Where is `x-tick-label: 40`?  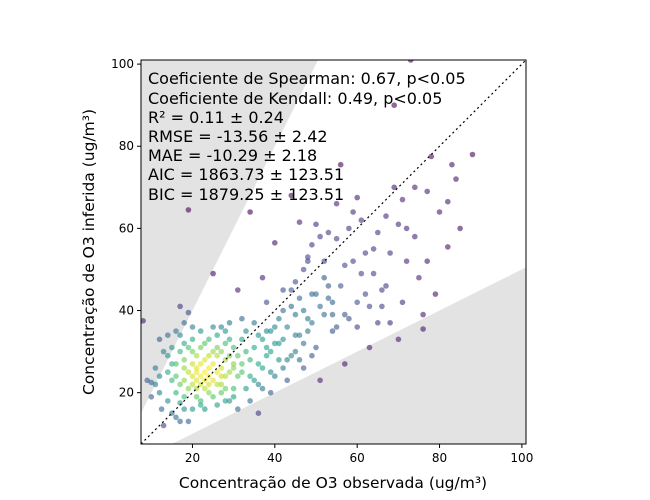
x-tick-label: 40 is located at coordinates (274, 458).